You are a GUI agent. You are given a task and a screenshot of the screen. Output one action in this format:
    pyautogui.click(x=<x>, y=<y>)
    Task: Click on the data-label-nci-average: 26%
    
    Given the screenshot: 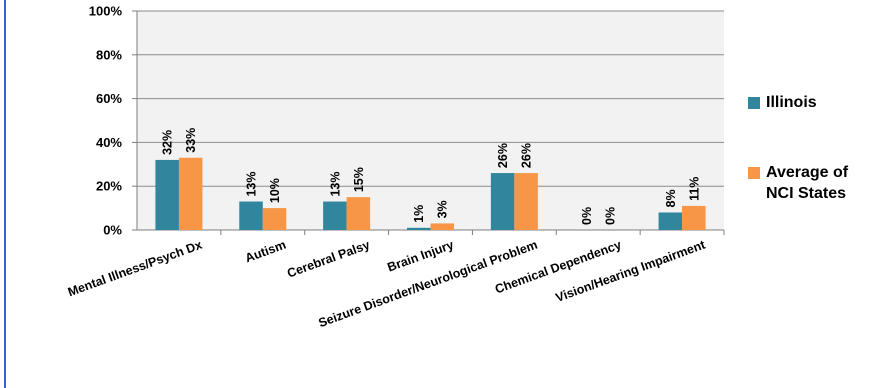 What is the action you would take?
    pyautogui.click(x=527, y=155)
    